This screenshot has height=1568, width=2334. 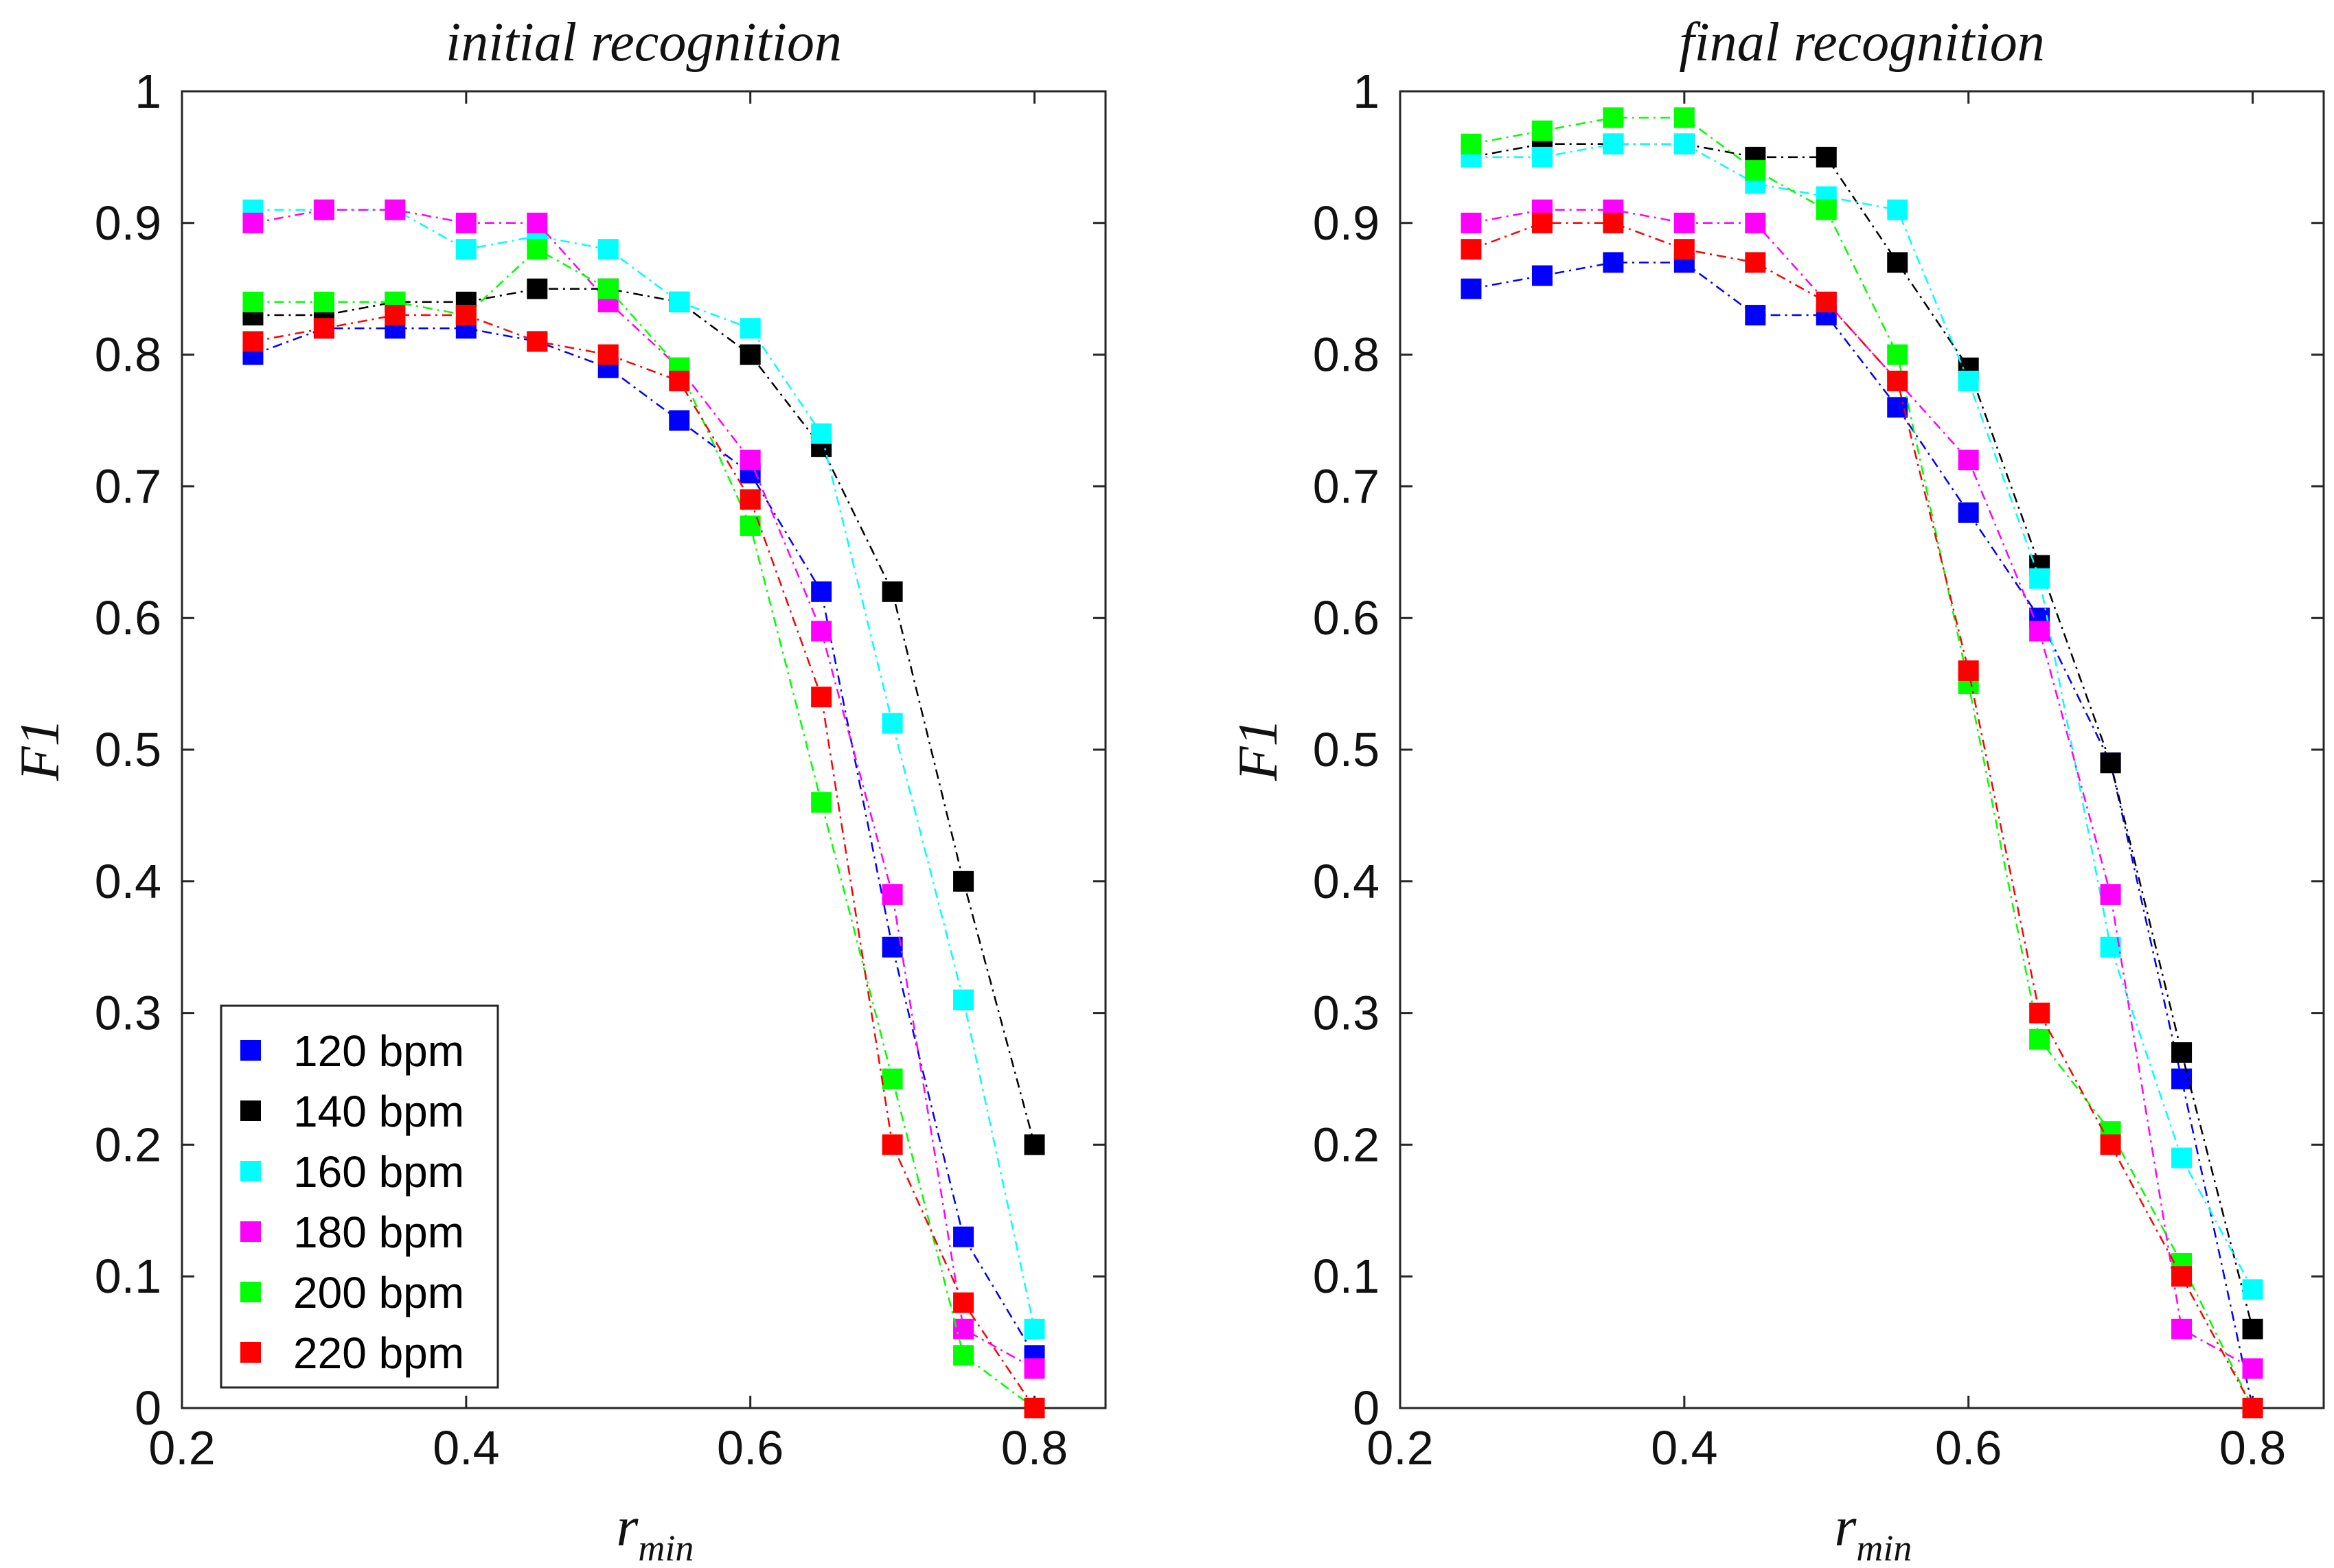 What do you see at coordinates (1346, 1276) in the screenshot?
I see `y-tick-label: 0.1` at bounding box center [1346, 1276].